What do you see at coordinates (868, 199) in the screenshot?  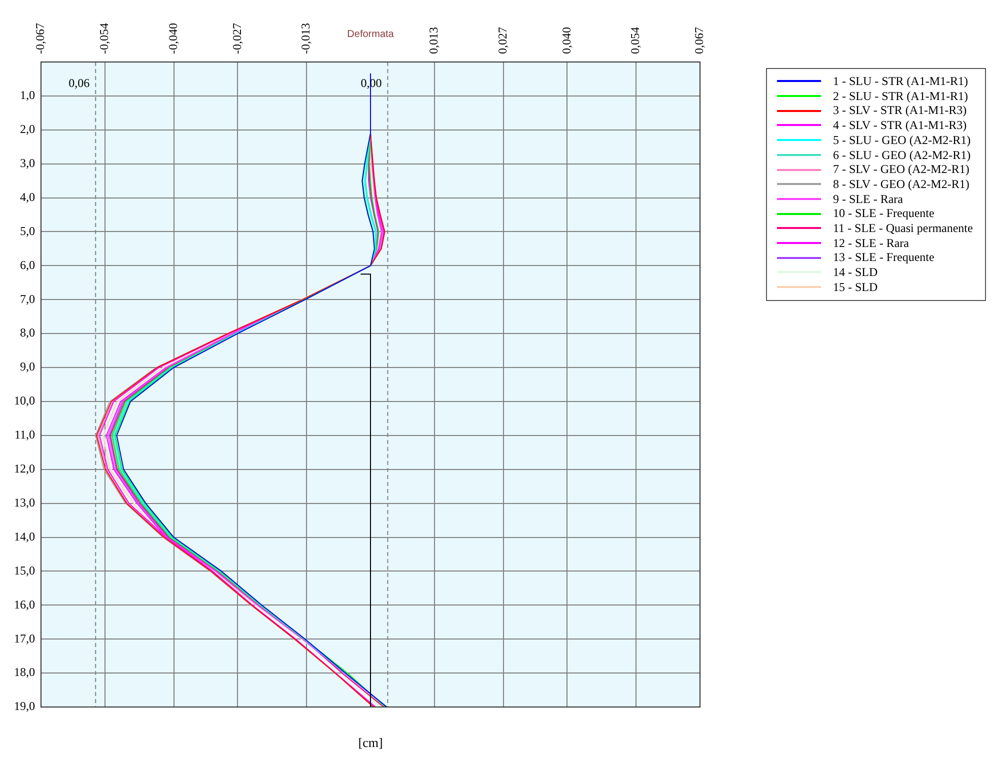 I see `legend-label: 9 - SLE - Rara` at bounding box center [868, 199].